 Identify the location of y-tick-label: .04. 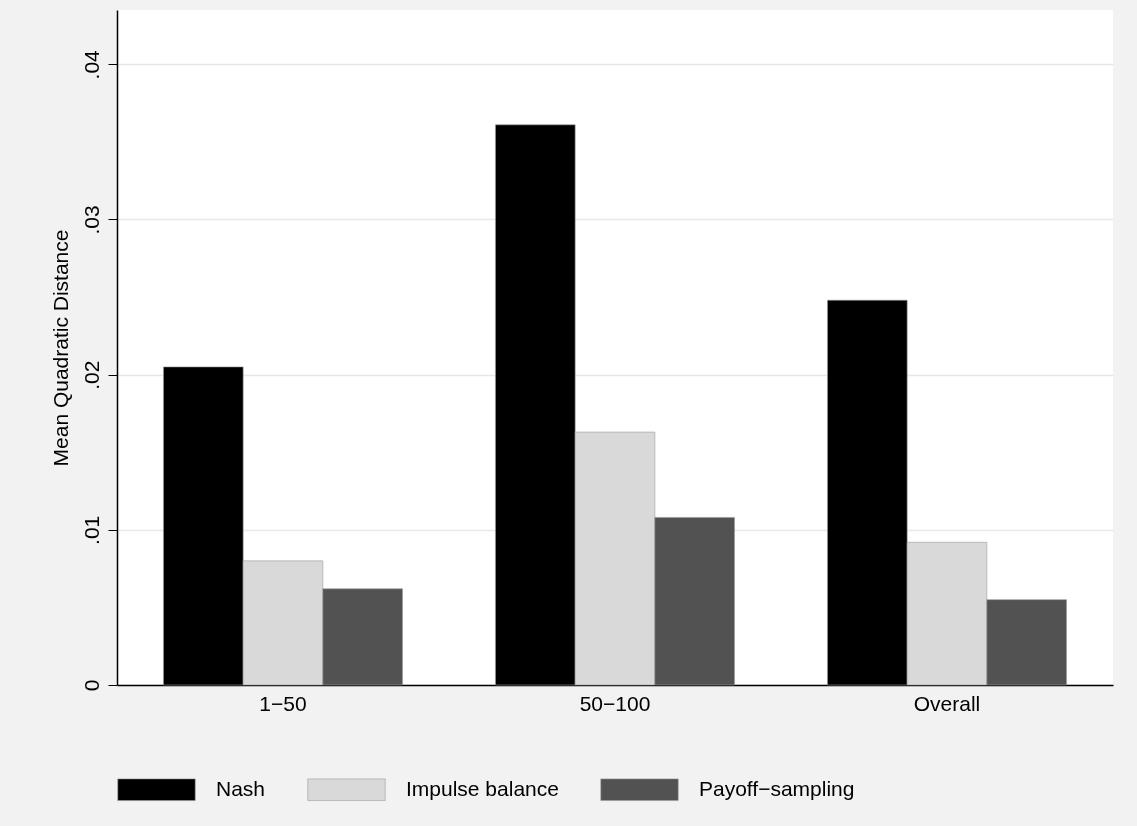
(91, 64).